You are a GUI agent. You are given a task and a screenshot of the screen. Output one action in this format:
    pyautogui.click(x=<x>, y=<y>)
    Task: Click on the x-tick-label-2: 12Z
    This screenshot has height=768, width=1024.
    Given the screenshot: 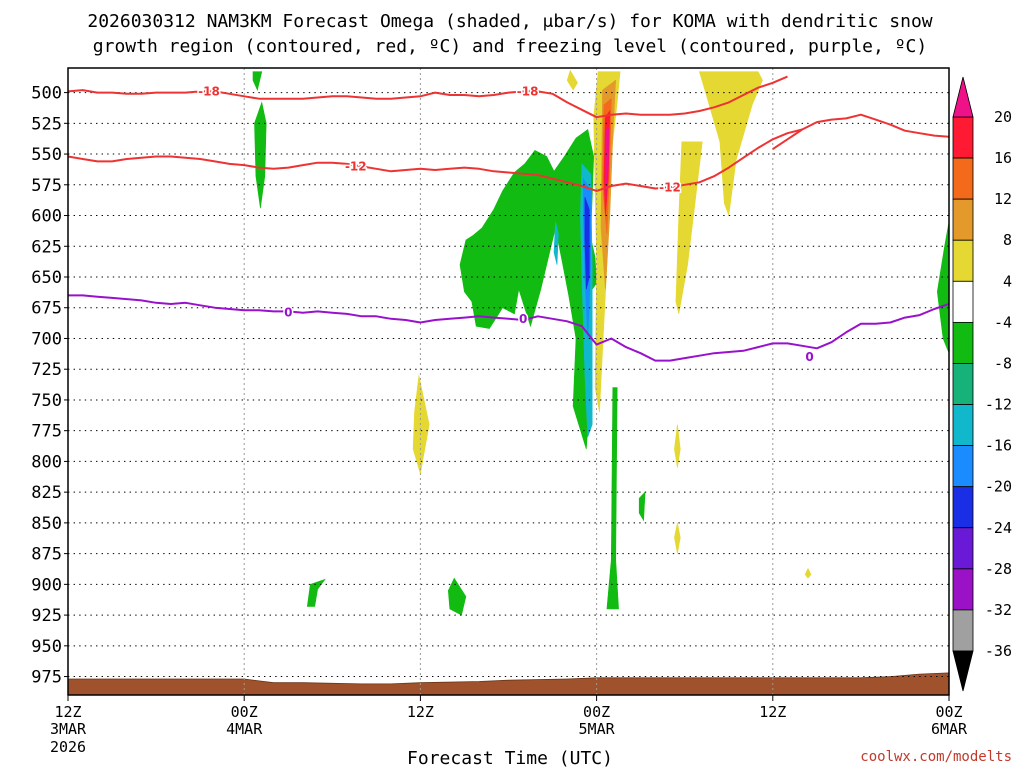 What is the action you would take?
    pyautogui.click(x=420, y=712)
    